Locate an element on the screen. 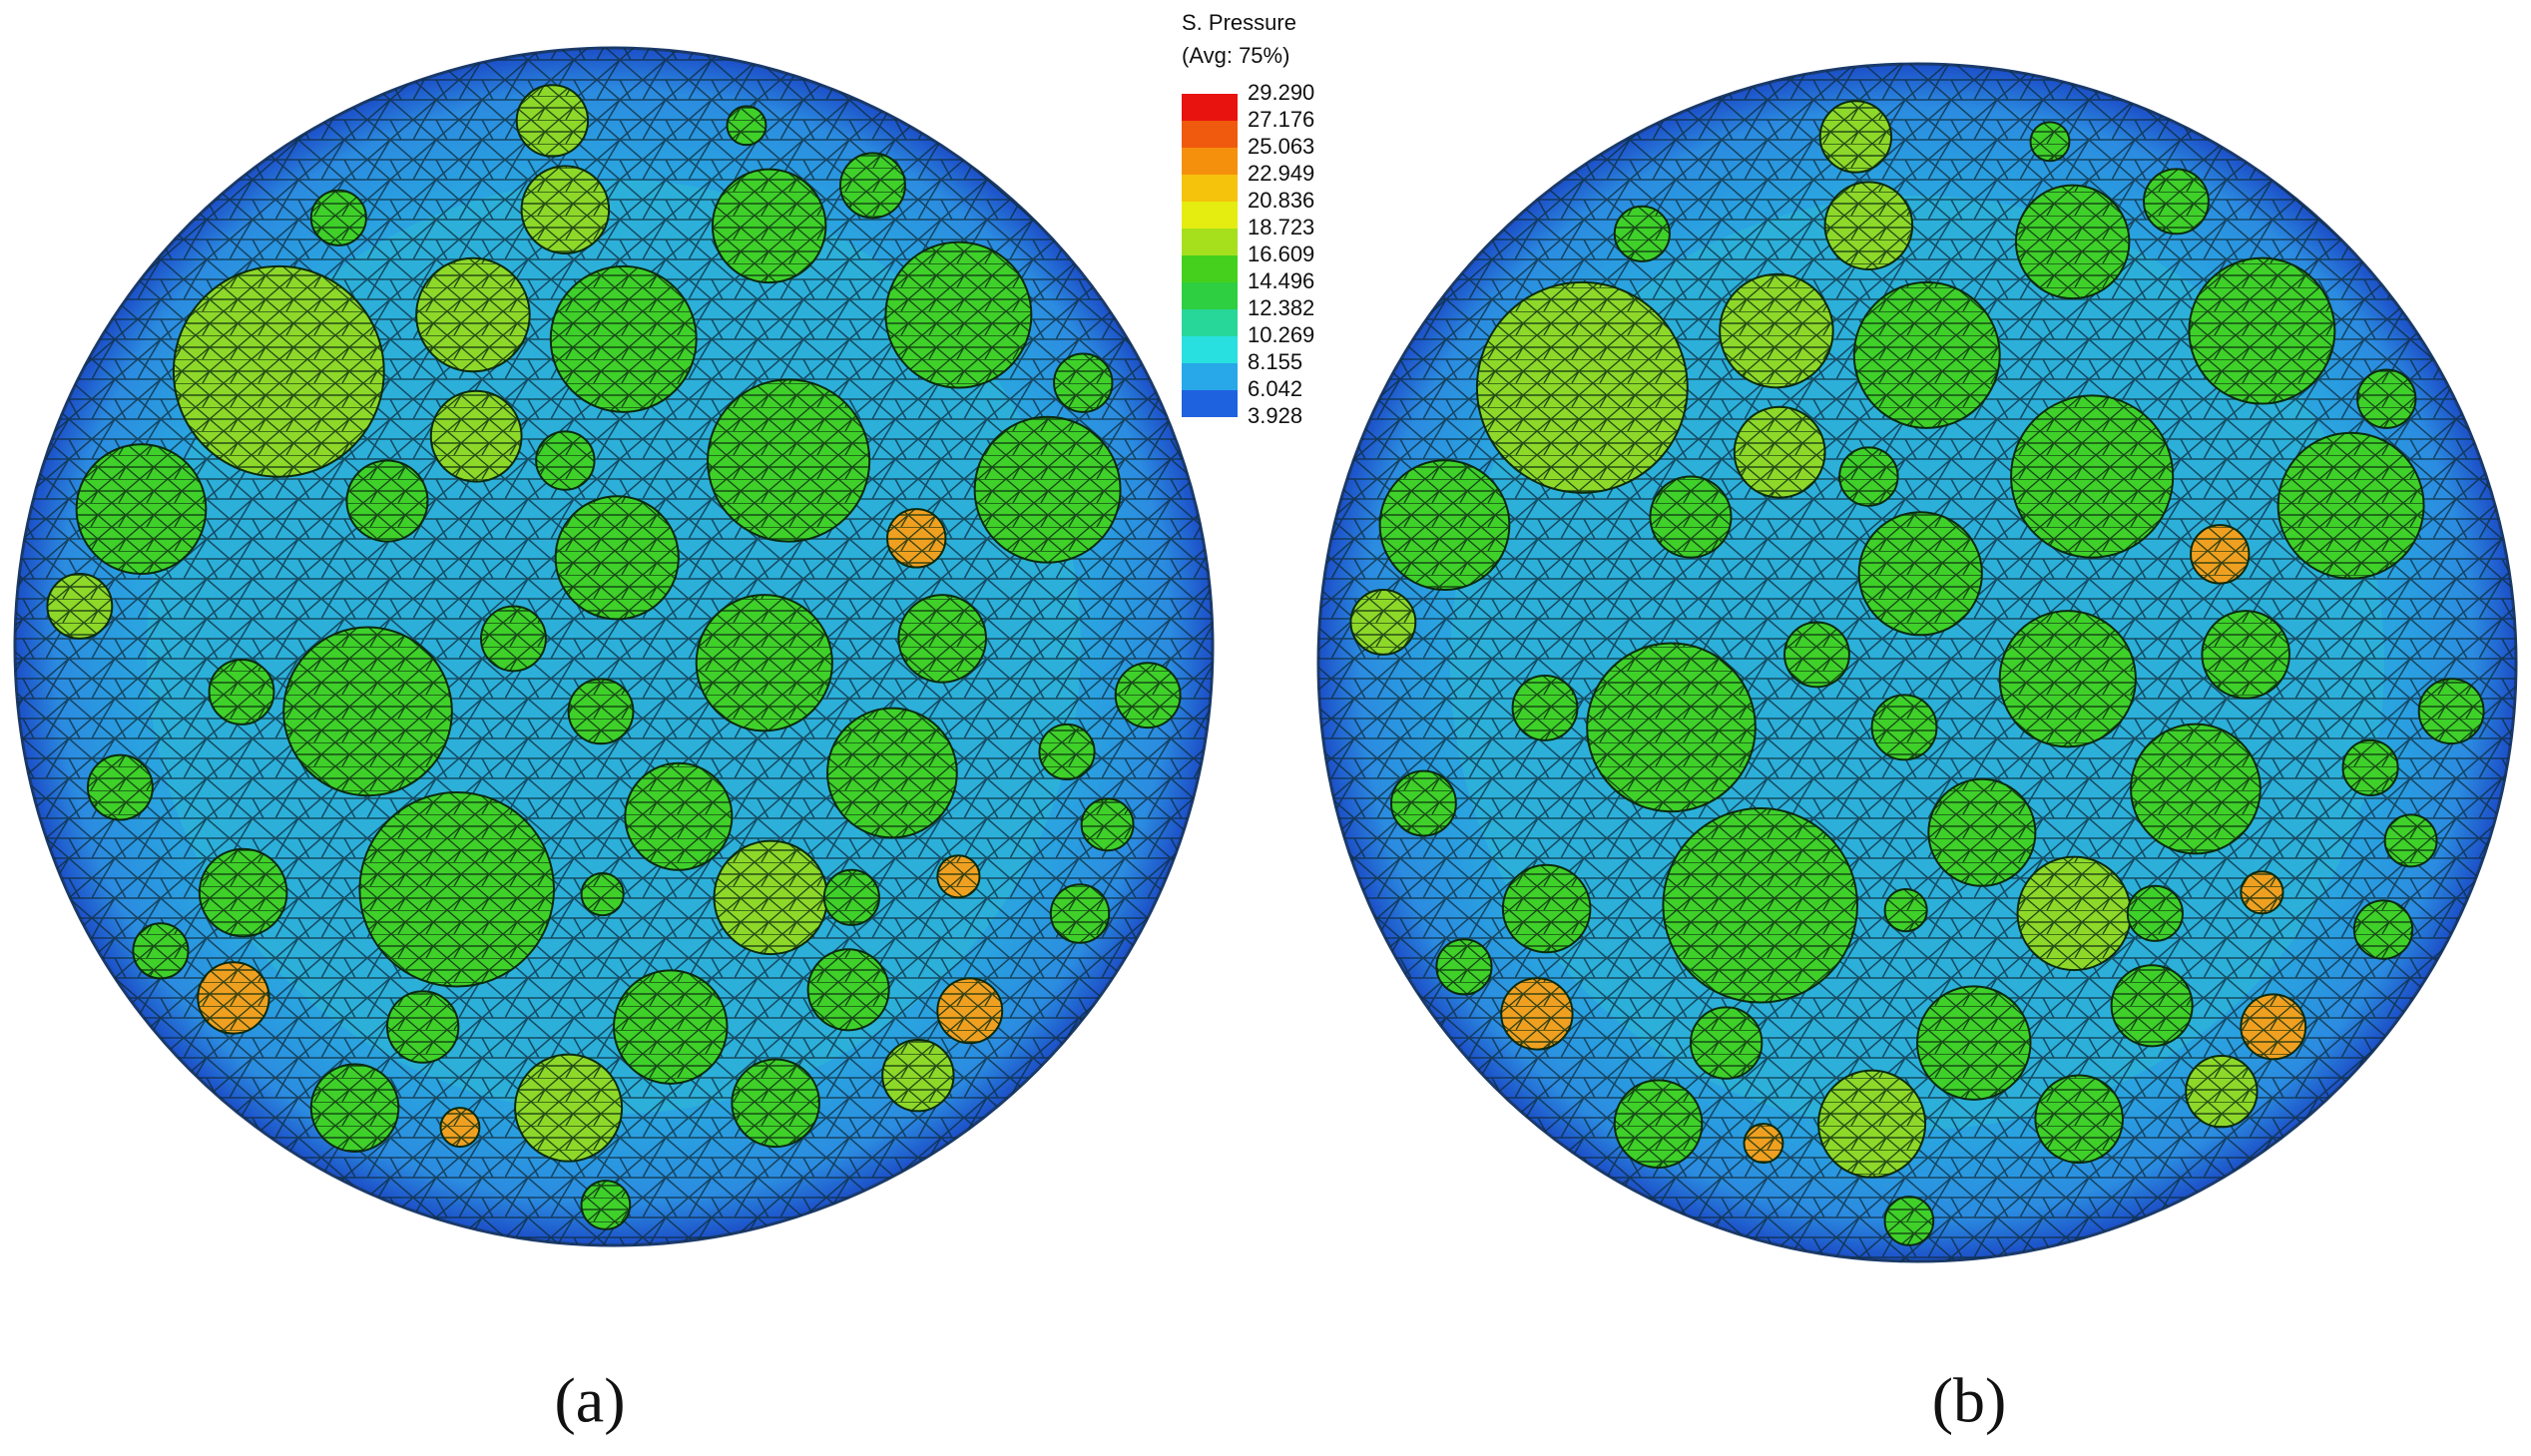  panel-caption: (b) is located at coordinates (1970, 1400).